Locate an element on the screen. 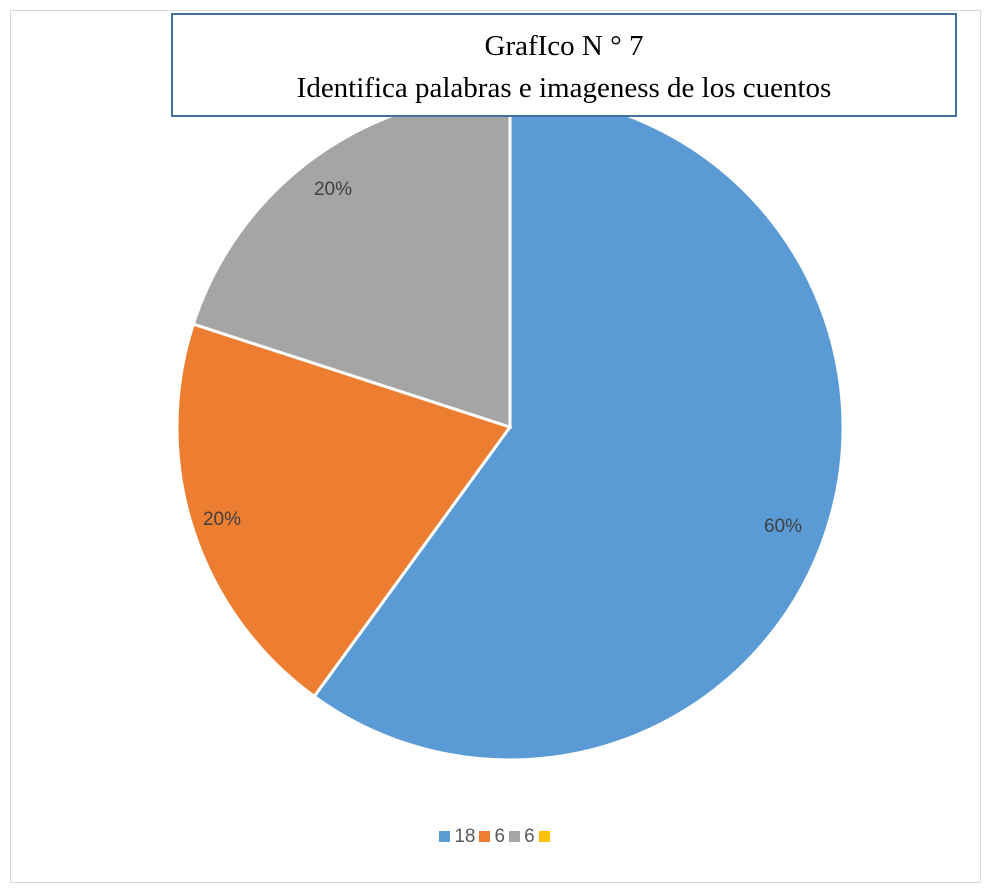 The height and width of the screenshot is (893, 993). data-label-1: 60% is located at coordinates (783, 526).